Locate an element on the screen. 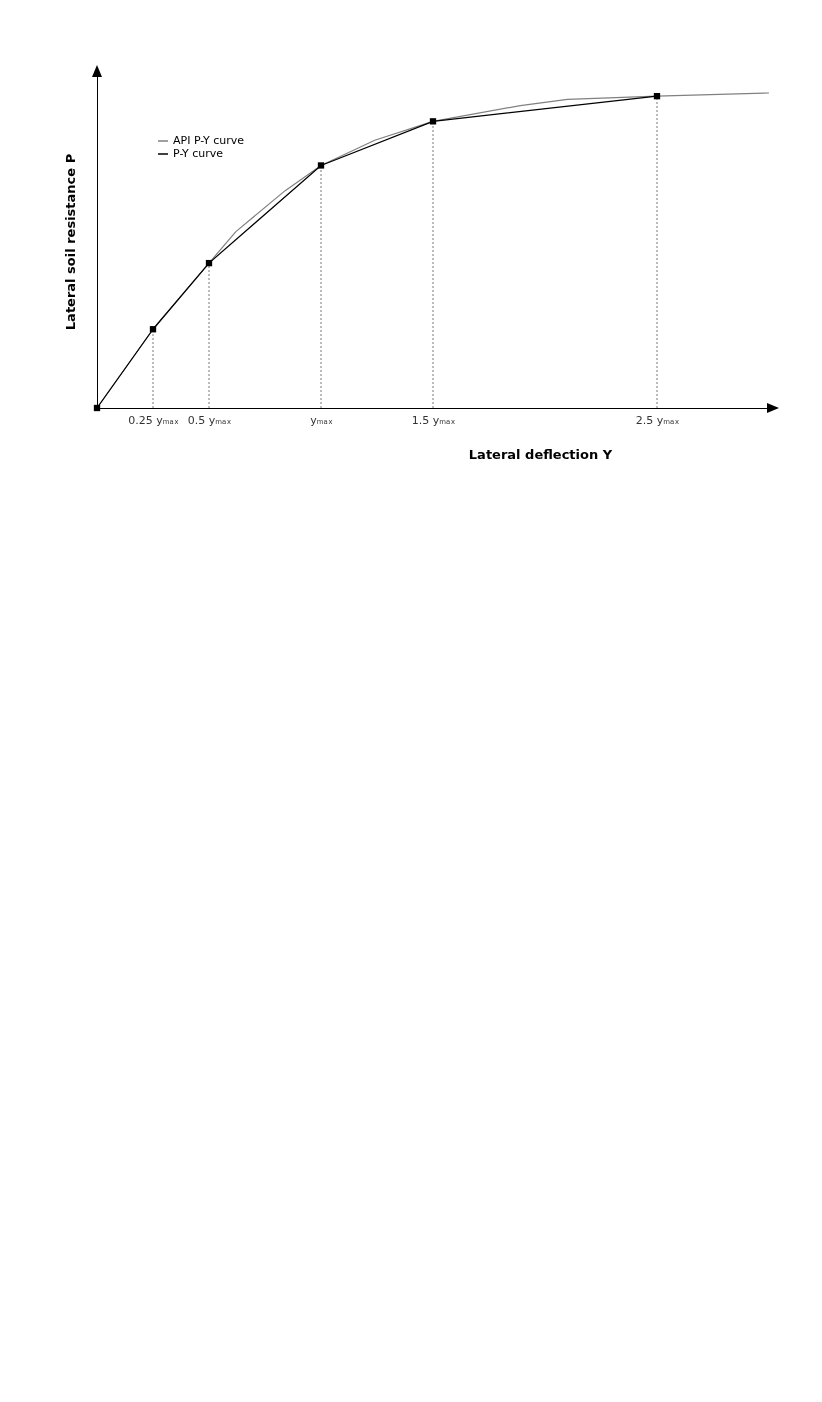 The height and width of the screenshot is (1402, 822). legend-label: P-Y curve is located at coordinates (198, 153).